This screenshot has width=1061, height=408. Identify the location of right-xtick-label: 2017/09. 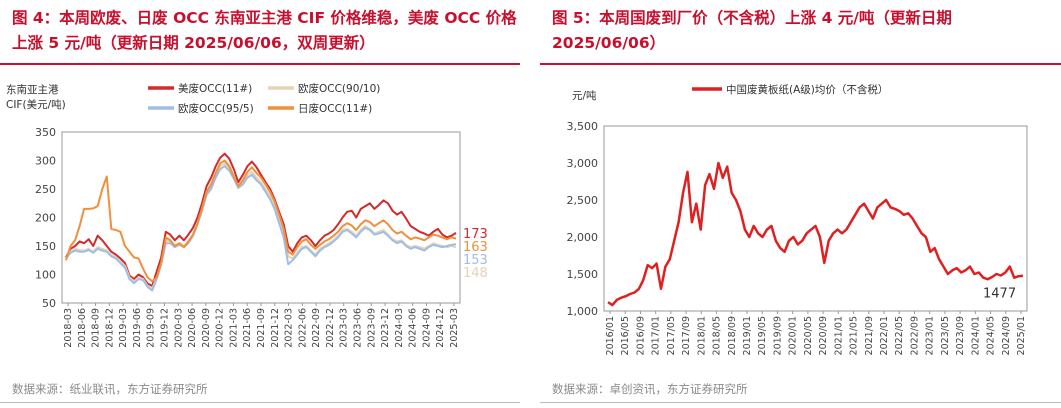
(686, 335).